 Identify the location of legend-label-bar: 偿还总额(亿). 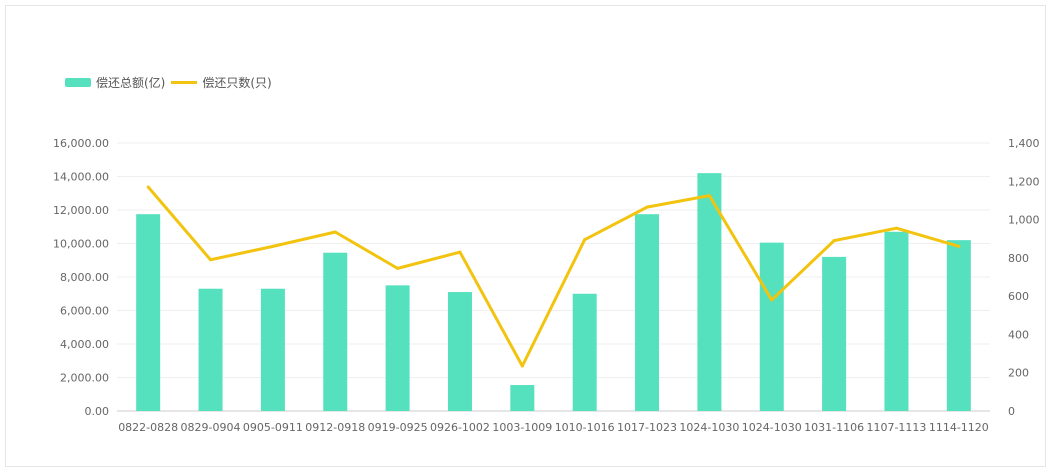
(131, 82).